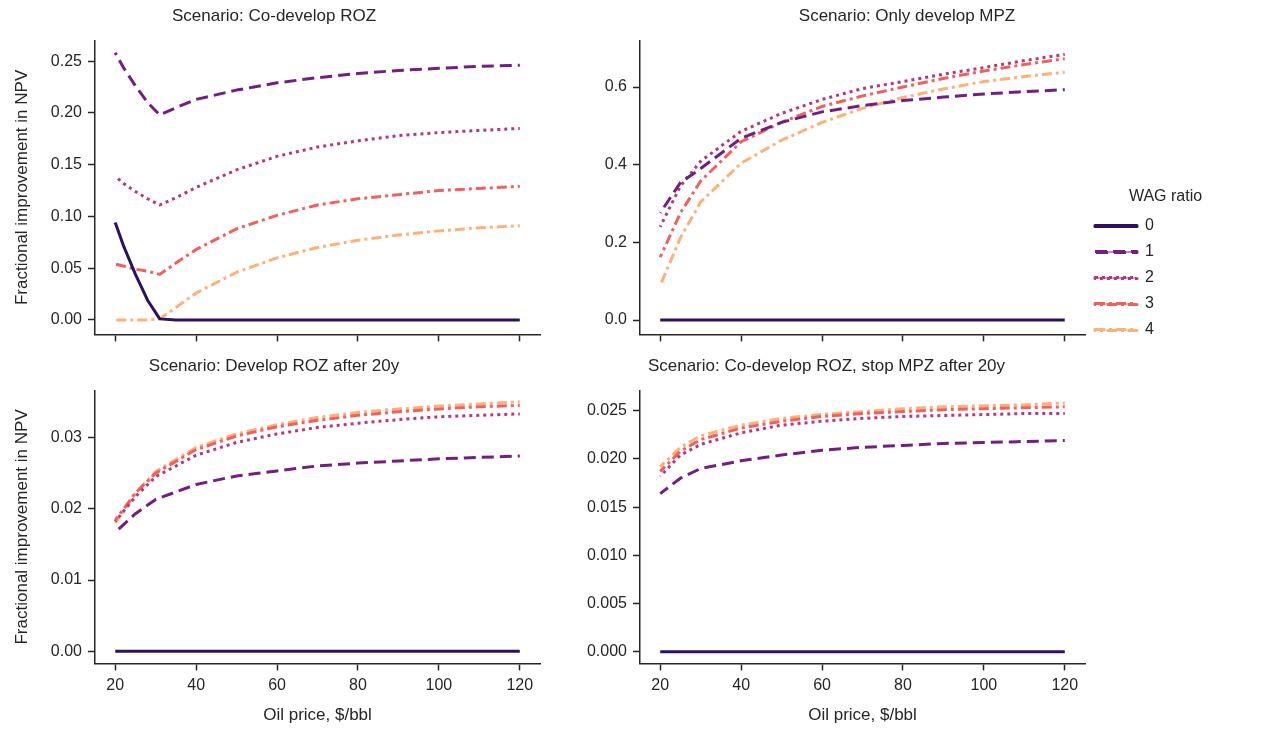  Describe the element at coordinates (607, 410) in the screenshot. I see `y-tick-label: 0.025` at that location.